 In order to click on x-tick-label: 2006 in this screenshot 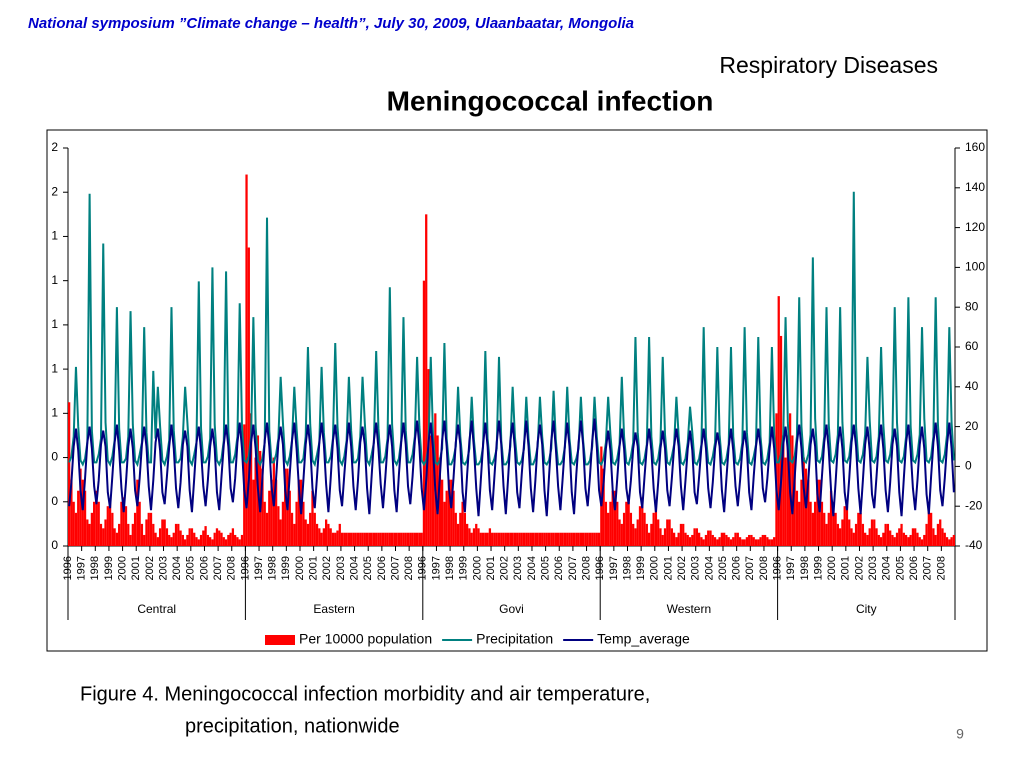, I will do `click(914, 568)`.